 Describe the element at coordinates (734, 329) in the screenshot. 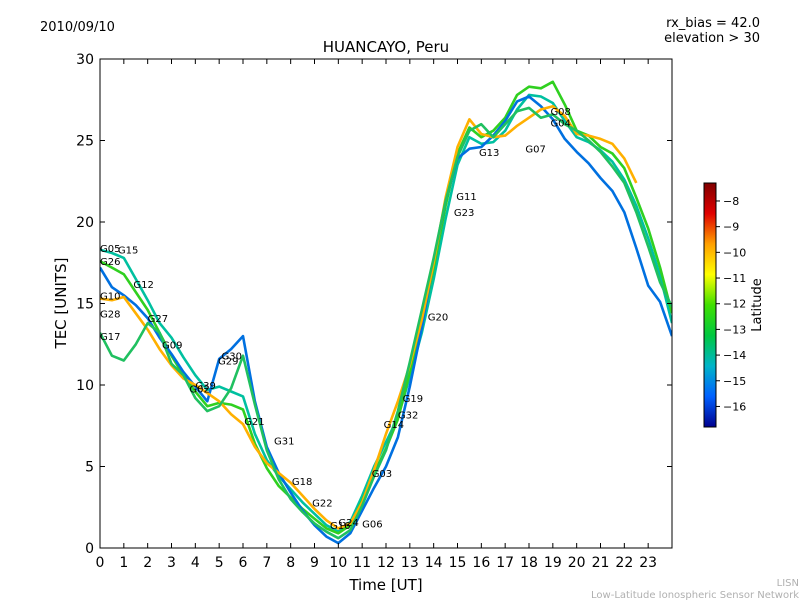

I see `colorbar-tick-label: −13` at that location.